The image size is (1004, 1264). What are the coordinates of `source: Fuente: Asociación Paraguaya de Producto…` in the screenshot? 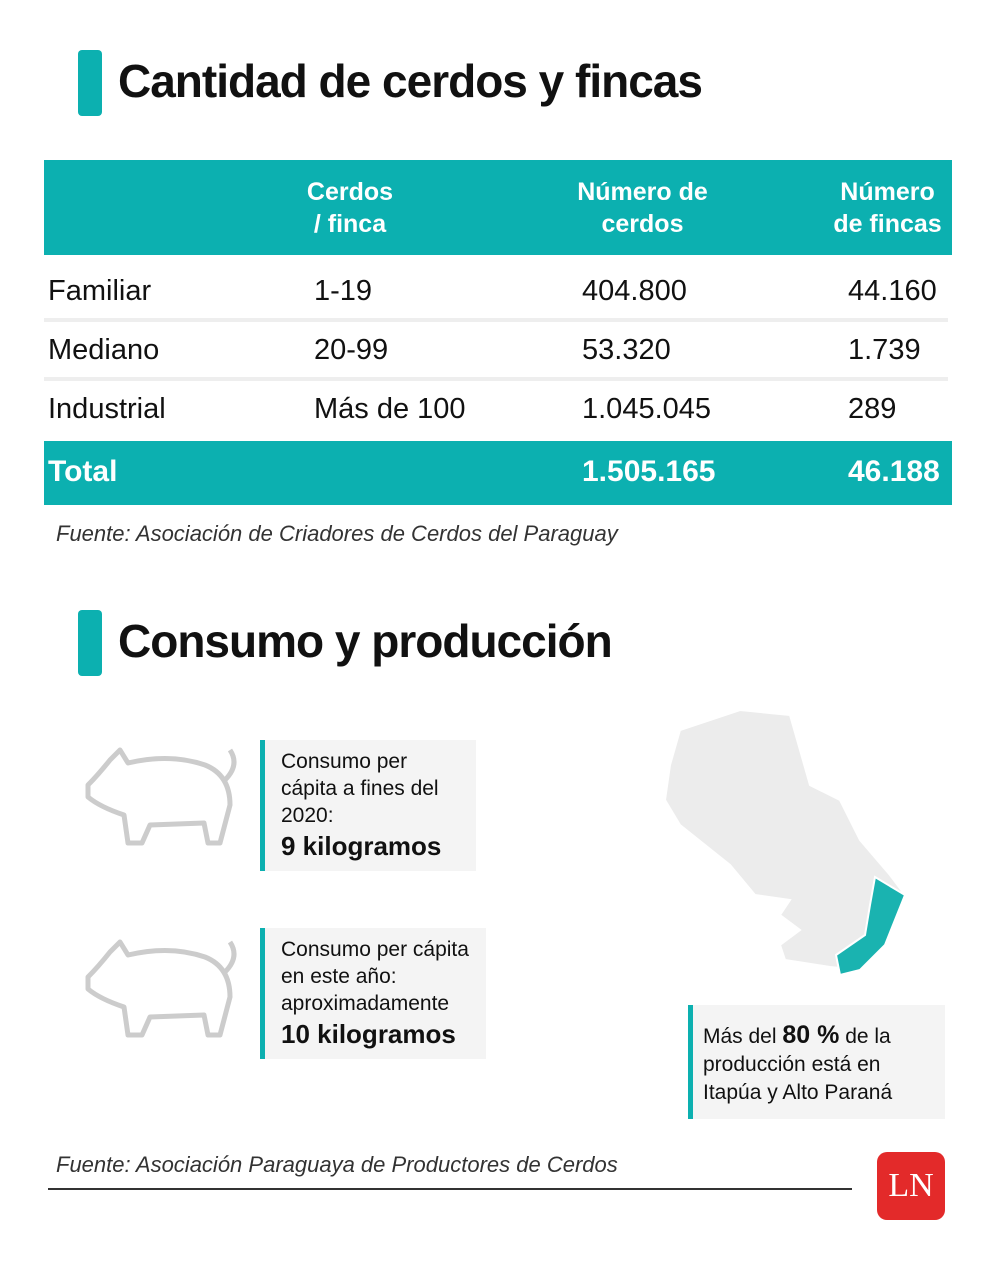 It's located at (337, 1164).